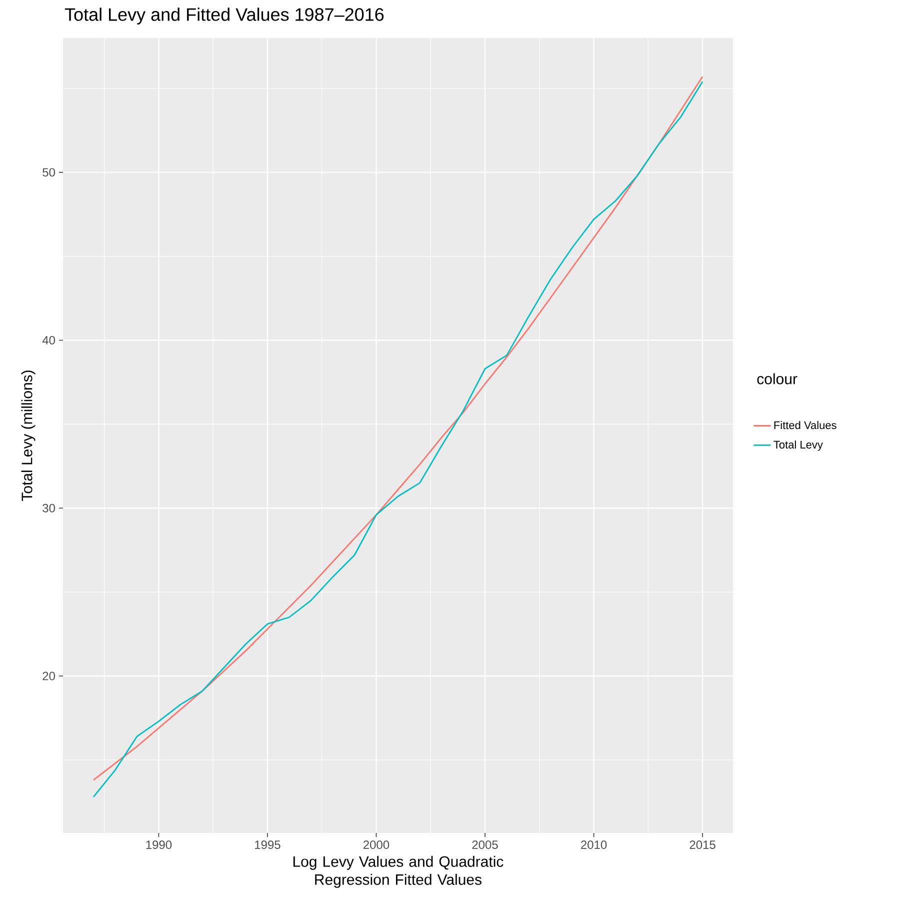 The width and height of the screenshot is (902, 908). I want to click on x-tick-label: 2015, so click(703, 845).